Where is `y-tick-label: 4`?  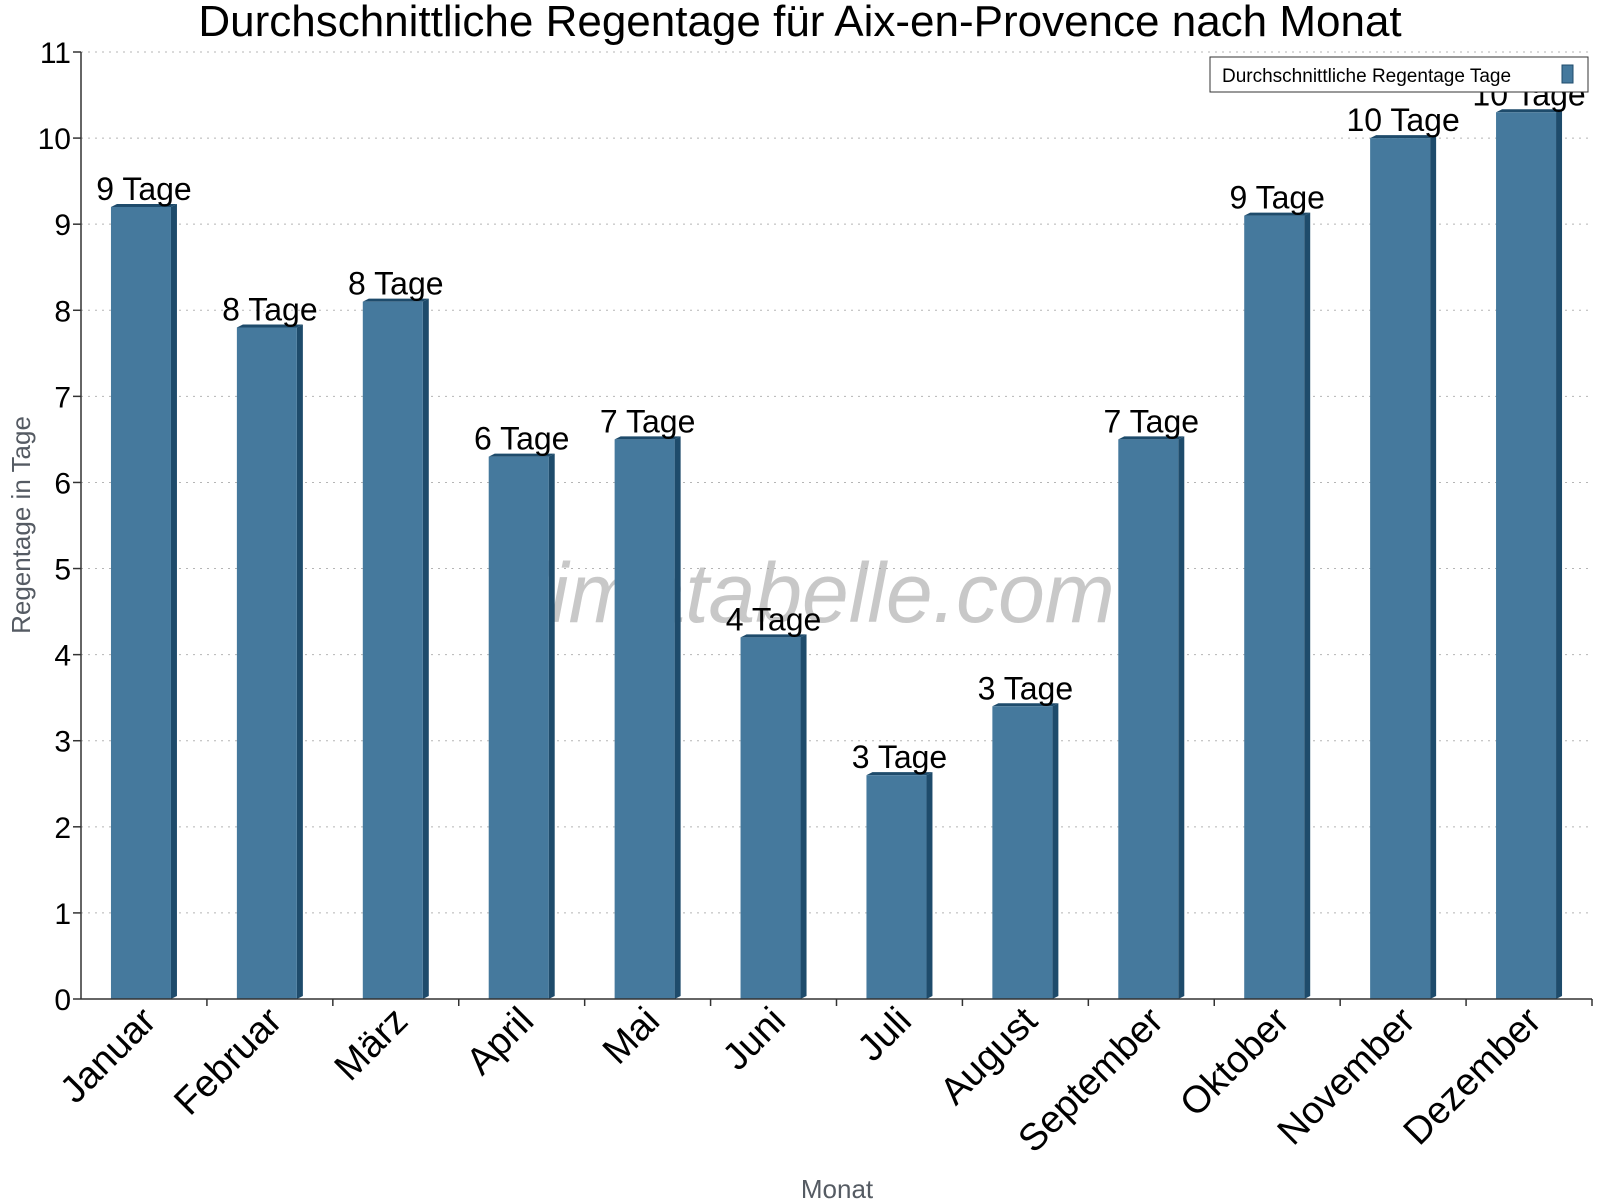
y-tick-label: 4 is located at coordinates (62, 656).